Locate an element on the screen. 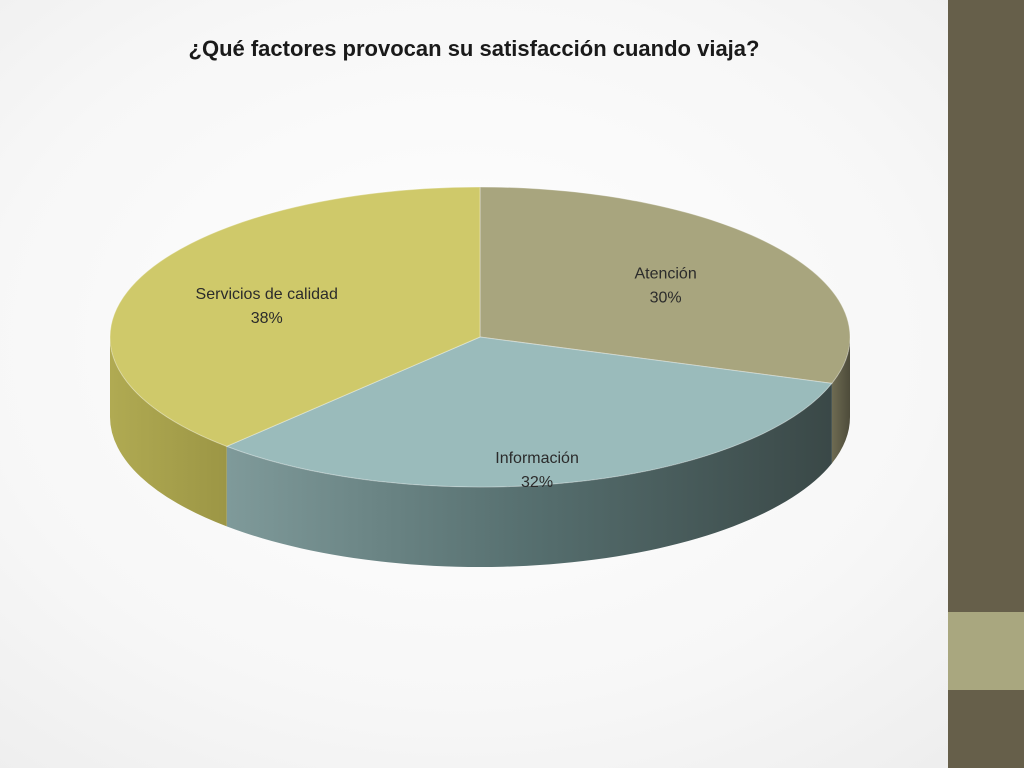 This screenshot has height=768, width=1024. slice-label-informacion: Información is located at coordinates (537, 458).